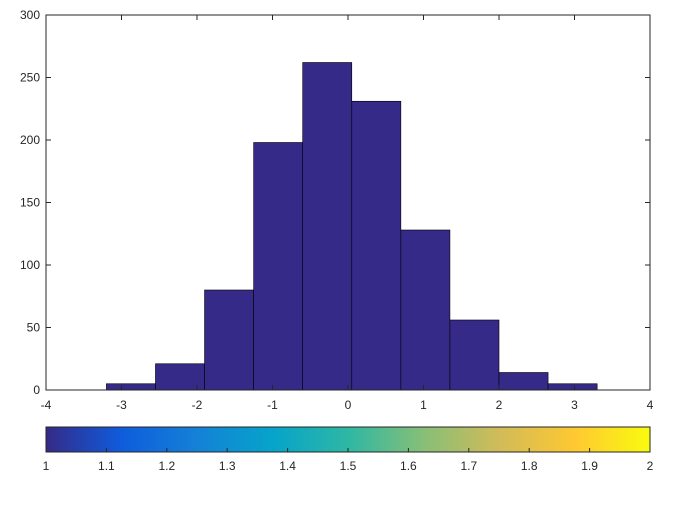 This screenshot has width=680, height=517. What do you see at coordinates (30, 15) in the screenshot?
I see `y-tick-label: 300` at bounding box center [30, 15].